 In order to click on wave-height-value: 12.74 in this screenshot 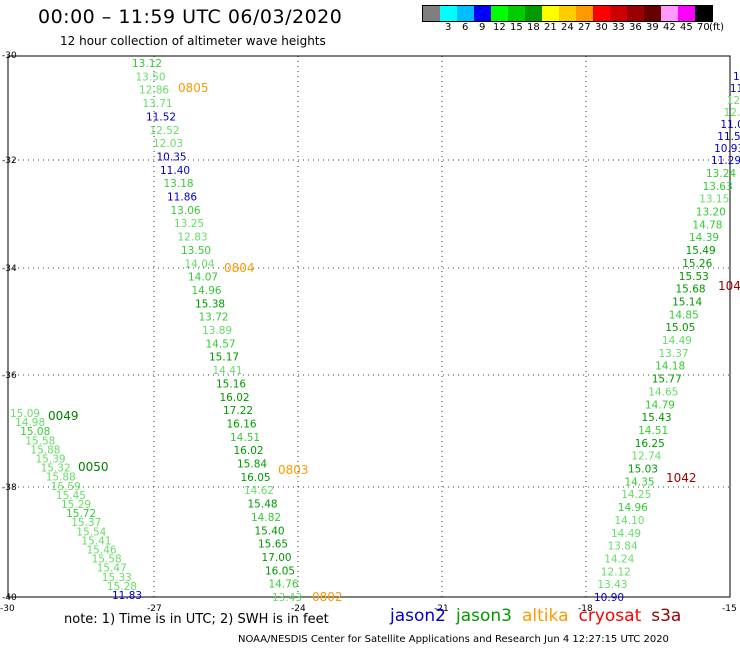, I will do `click(646, 457)`.